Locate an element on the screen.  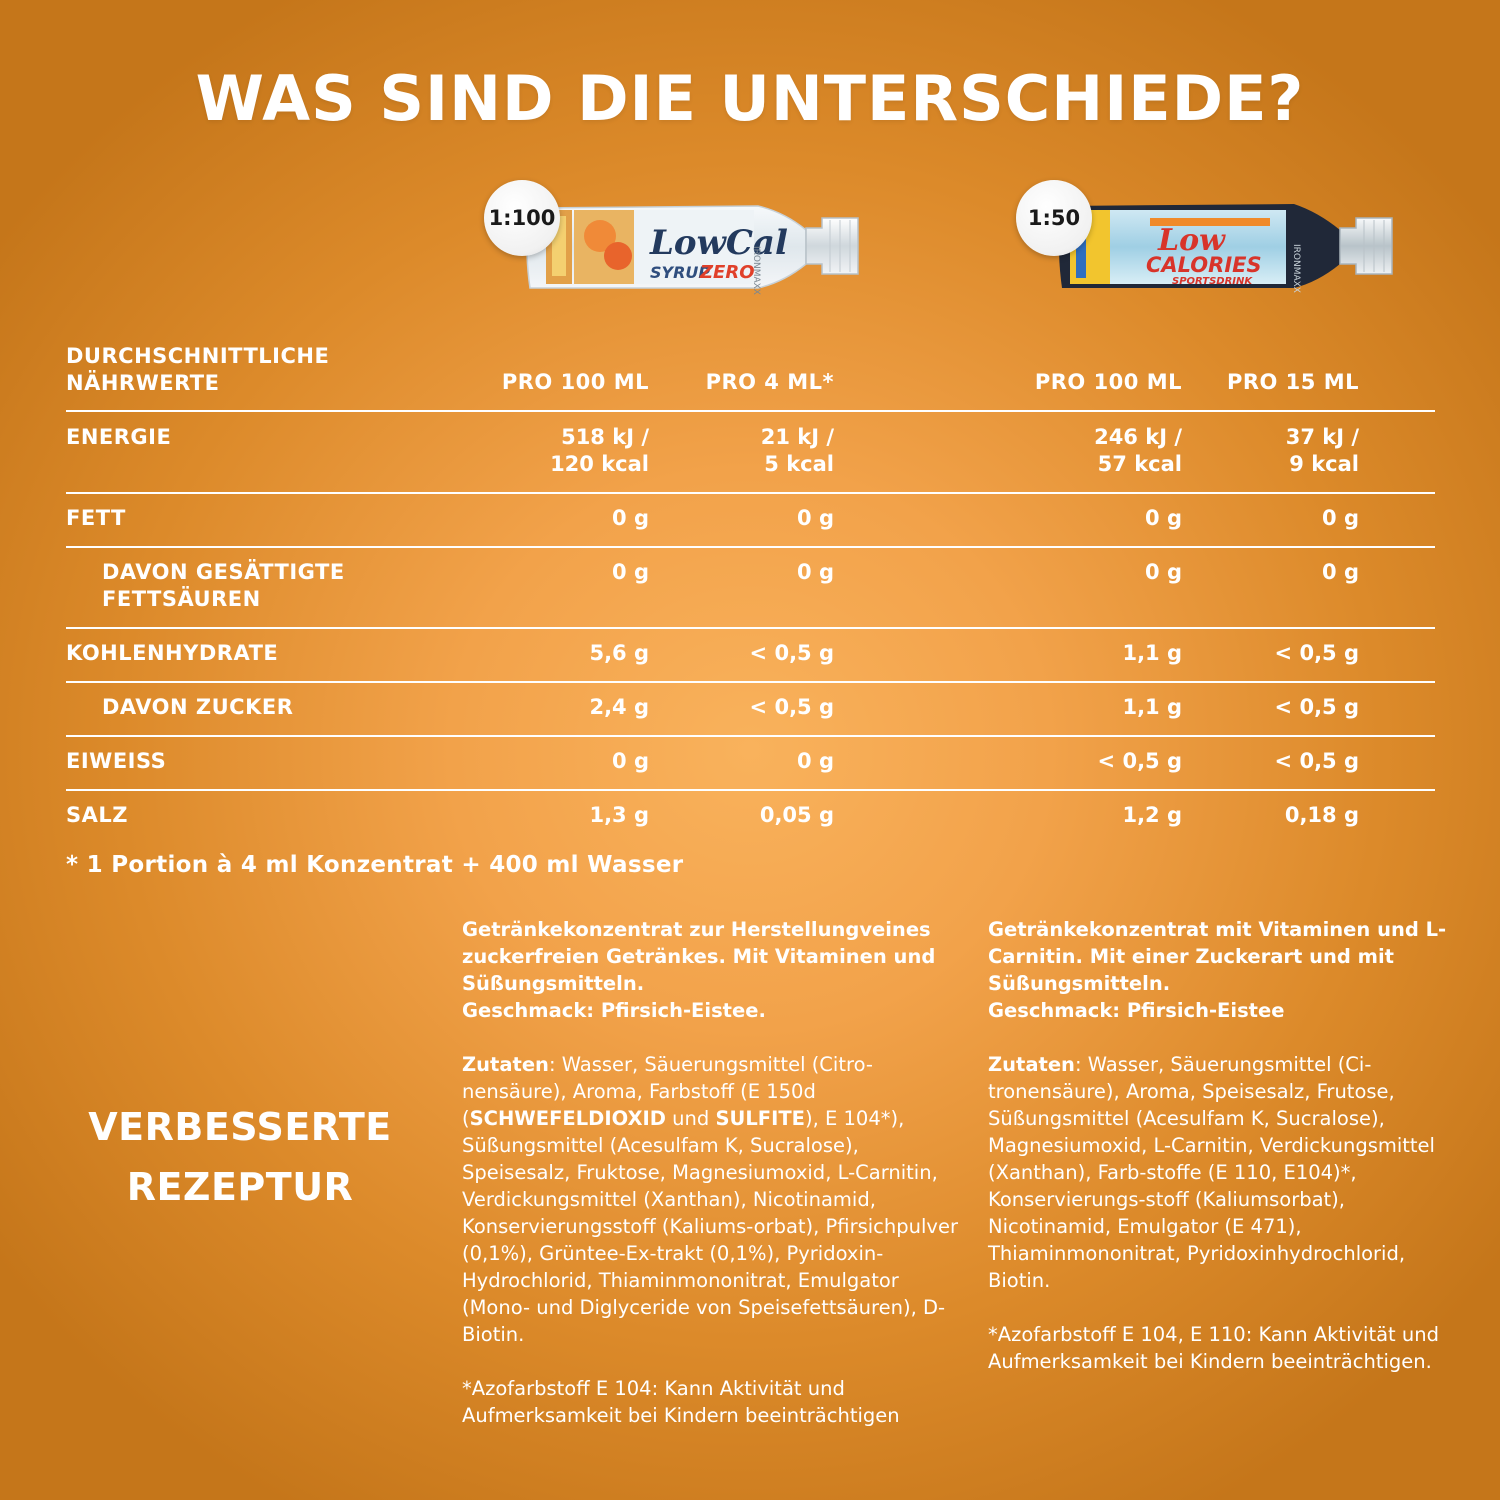
low-calories-bottle-image: Low CALORIES SPORTSDRINK IRONMAXX is located at coordinates (1226, 248).